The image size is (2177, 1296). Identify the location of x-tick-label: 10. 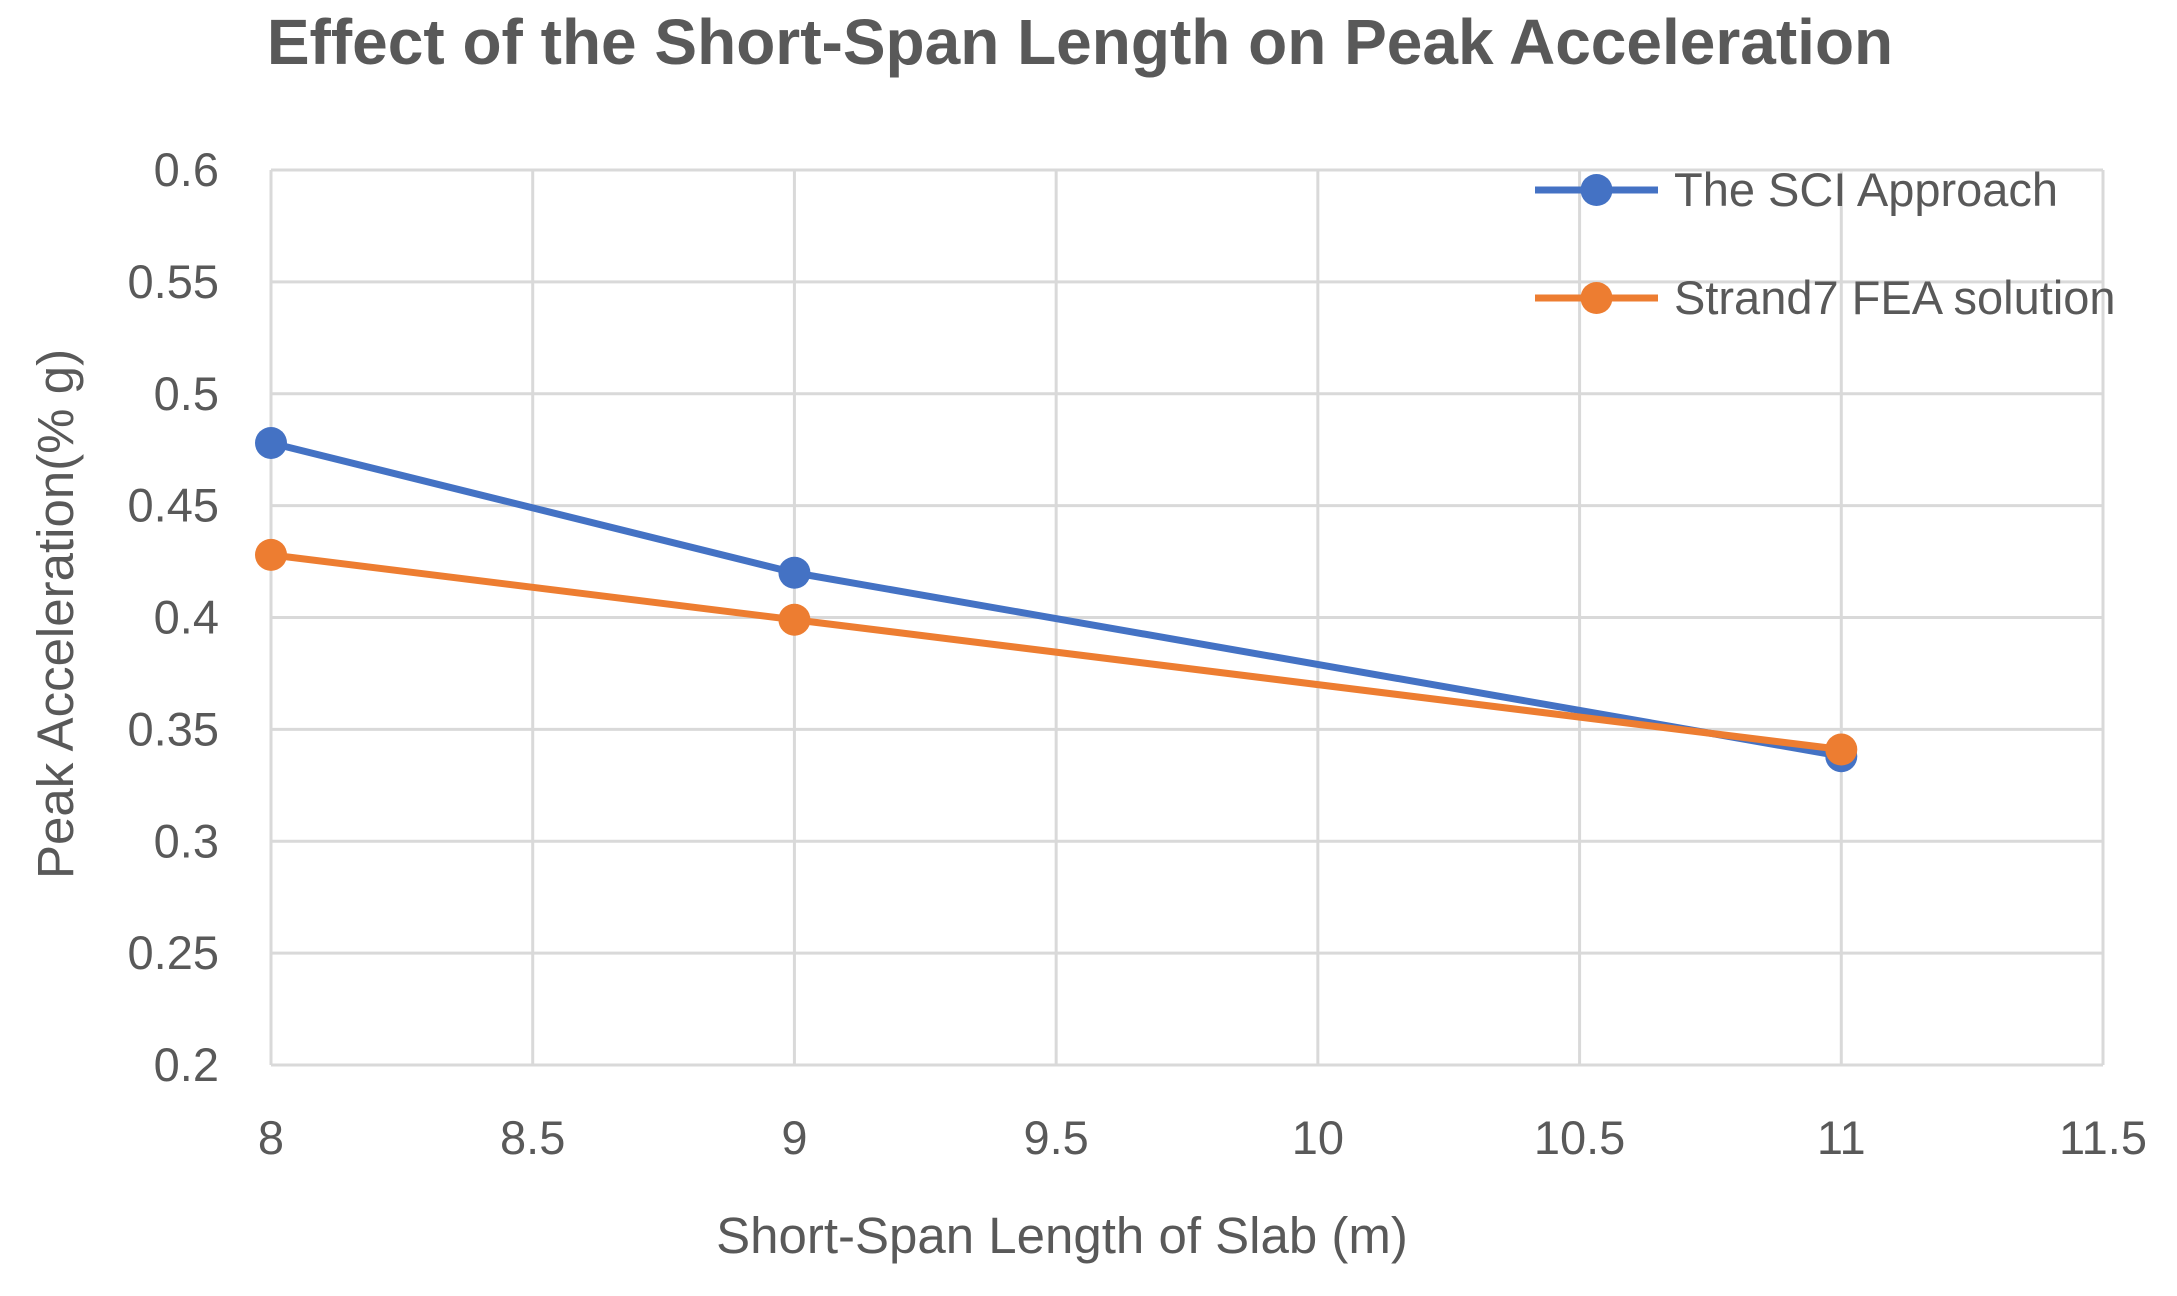
(1318, 1137).